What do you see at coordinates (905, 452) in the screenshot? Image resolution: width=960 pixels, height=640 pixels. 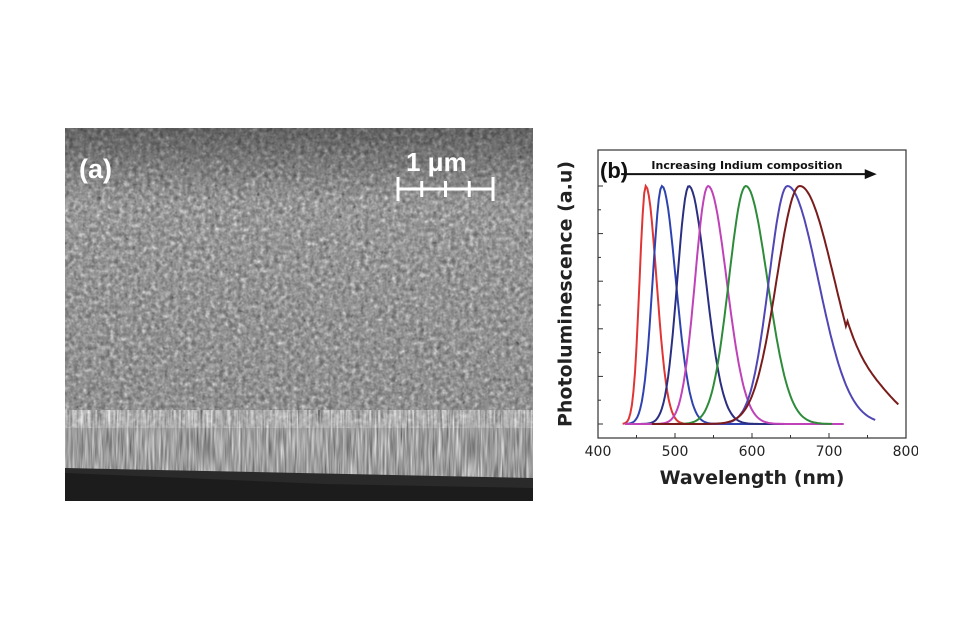 I see `x-tick-label: 800` at bounding box center [905, 452].